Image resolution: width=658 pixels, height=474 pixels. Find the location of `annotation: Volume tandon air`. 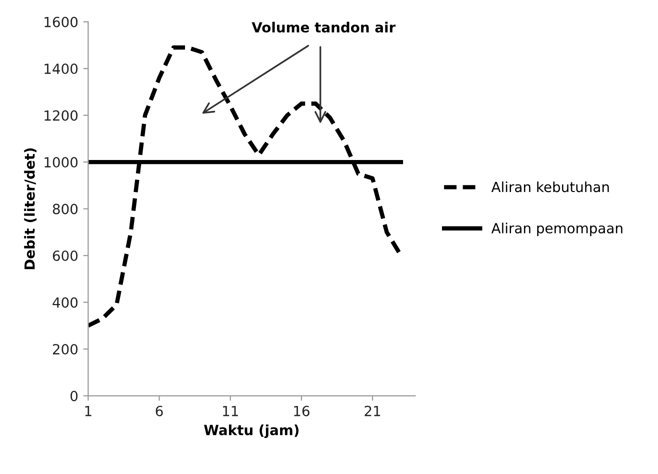

annotation: Volume tandon air is located at coordinates (324, 27).